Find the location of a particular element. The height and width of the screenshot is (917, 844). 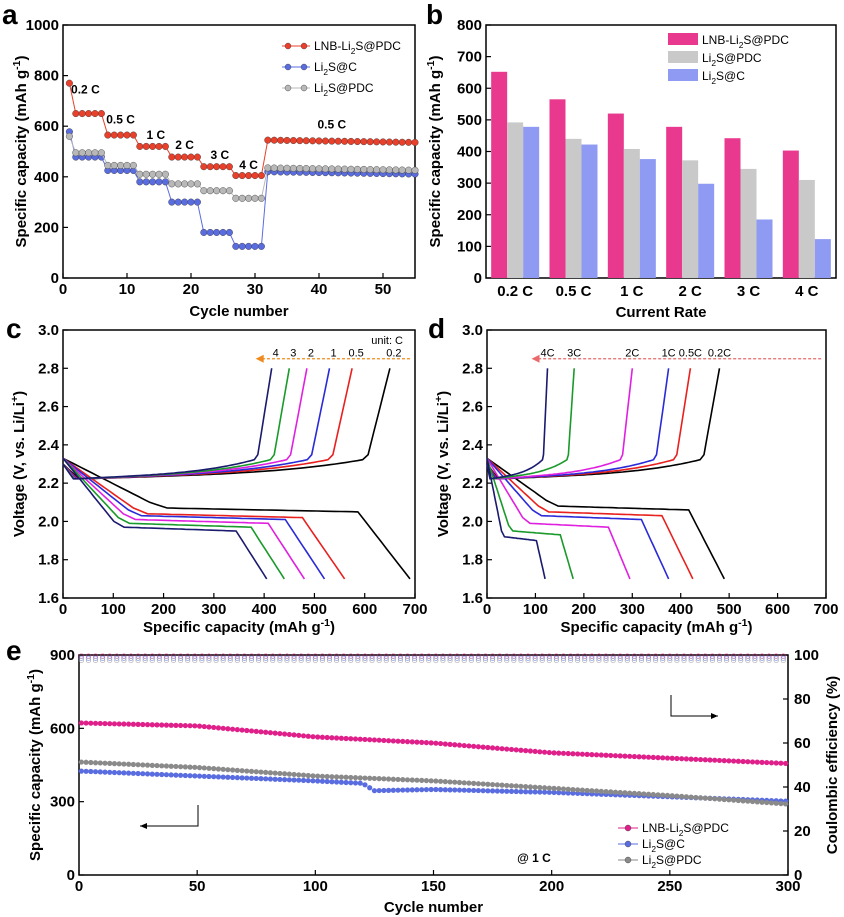

x-tick-label: 0.5 C is located at coordinates (574, 291).